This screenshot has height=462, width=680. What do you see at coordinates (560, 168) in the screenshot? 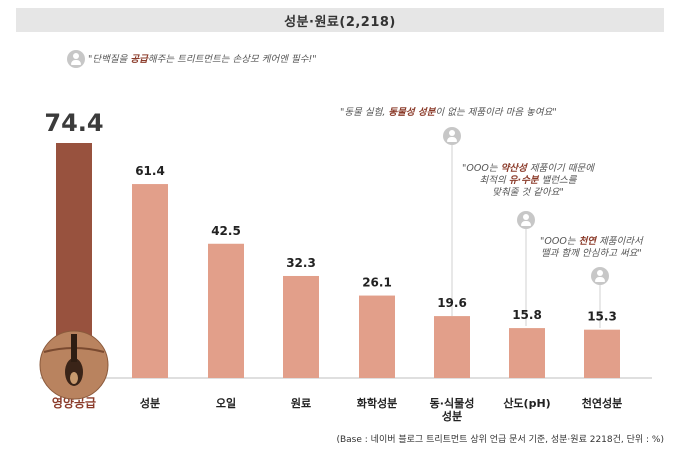
I see `quote-text: 제품이기 때문에` at bounding box center [560, 168].